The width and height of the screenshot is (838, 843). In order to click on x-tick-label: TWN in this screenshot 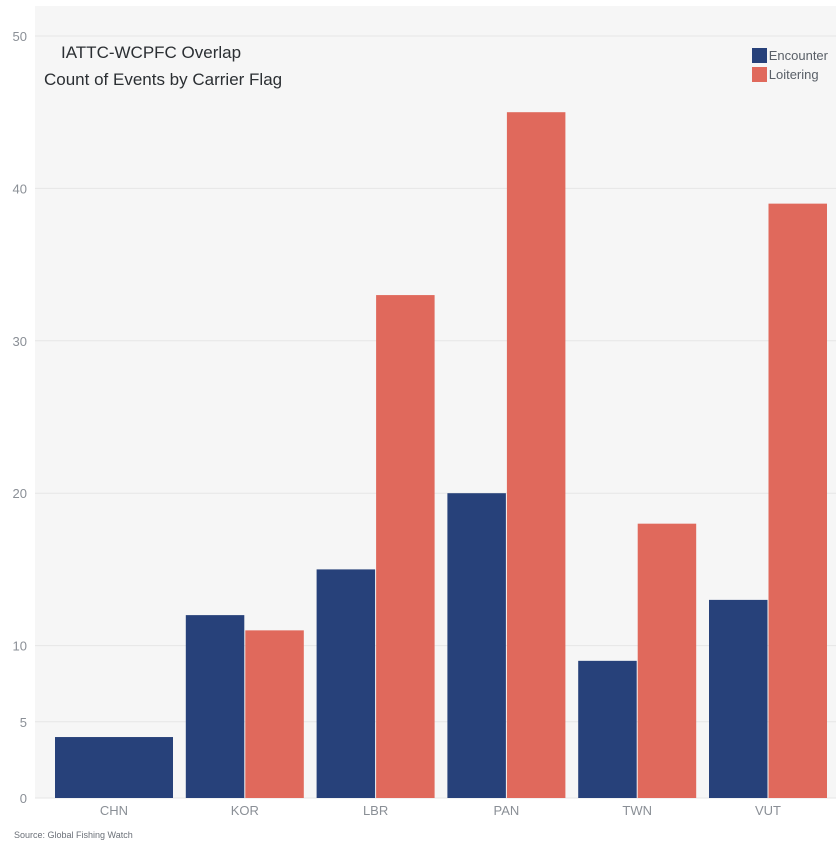, I will do `click(637, 810)`.